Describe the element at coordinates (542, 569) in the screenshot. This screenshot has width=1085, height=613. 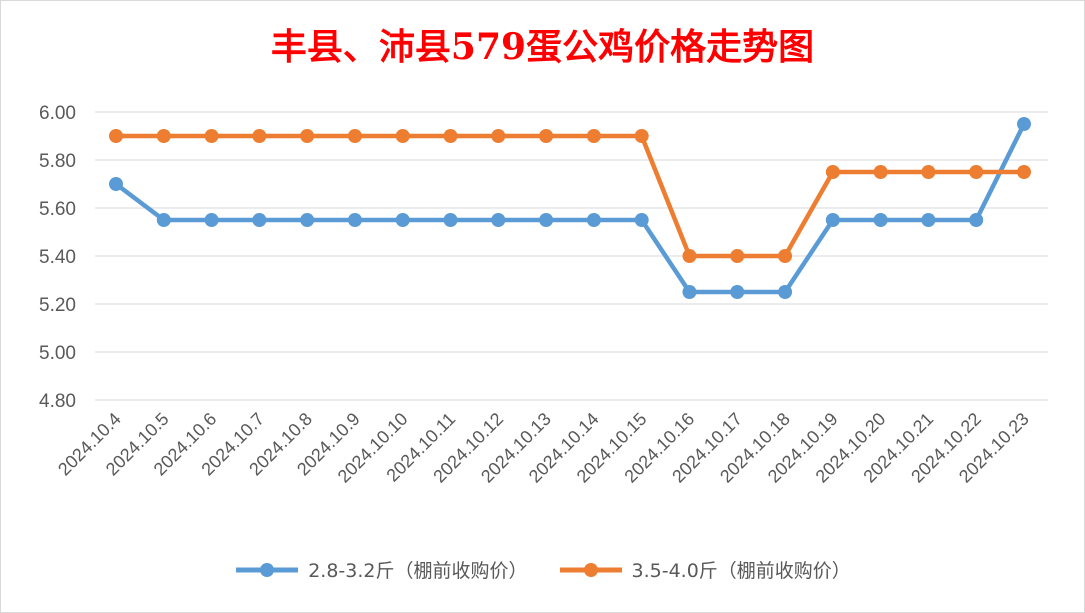
I see `legend: 2.8-3.2斤（棚前收购价） 3.5-4.0斤（棚前收购价）` at that location.